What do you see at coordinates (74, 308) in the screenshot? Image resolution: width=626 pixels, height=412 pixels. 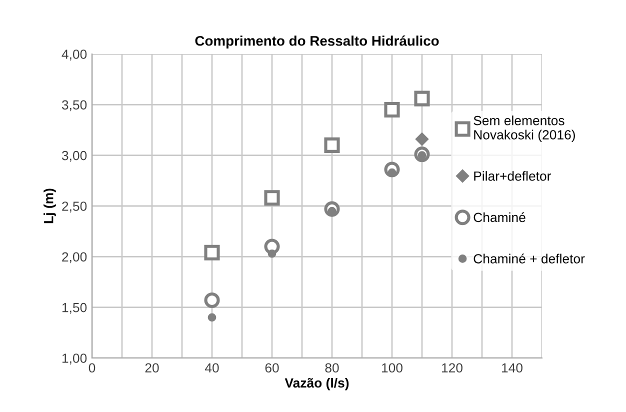 I see `y-tick-label: 1,50` at bounding box center [74, 308].